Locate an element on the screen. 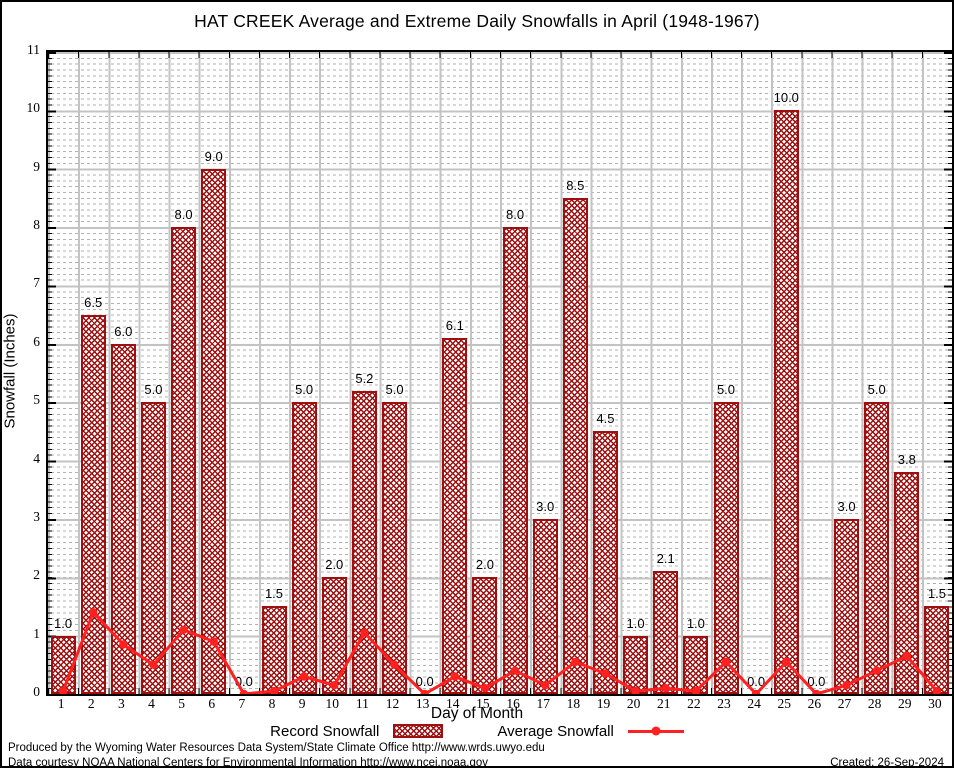 The height and width of the screenshot is (768, 954). x-tick-label: 30 is located at coordinates (935, 703).